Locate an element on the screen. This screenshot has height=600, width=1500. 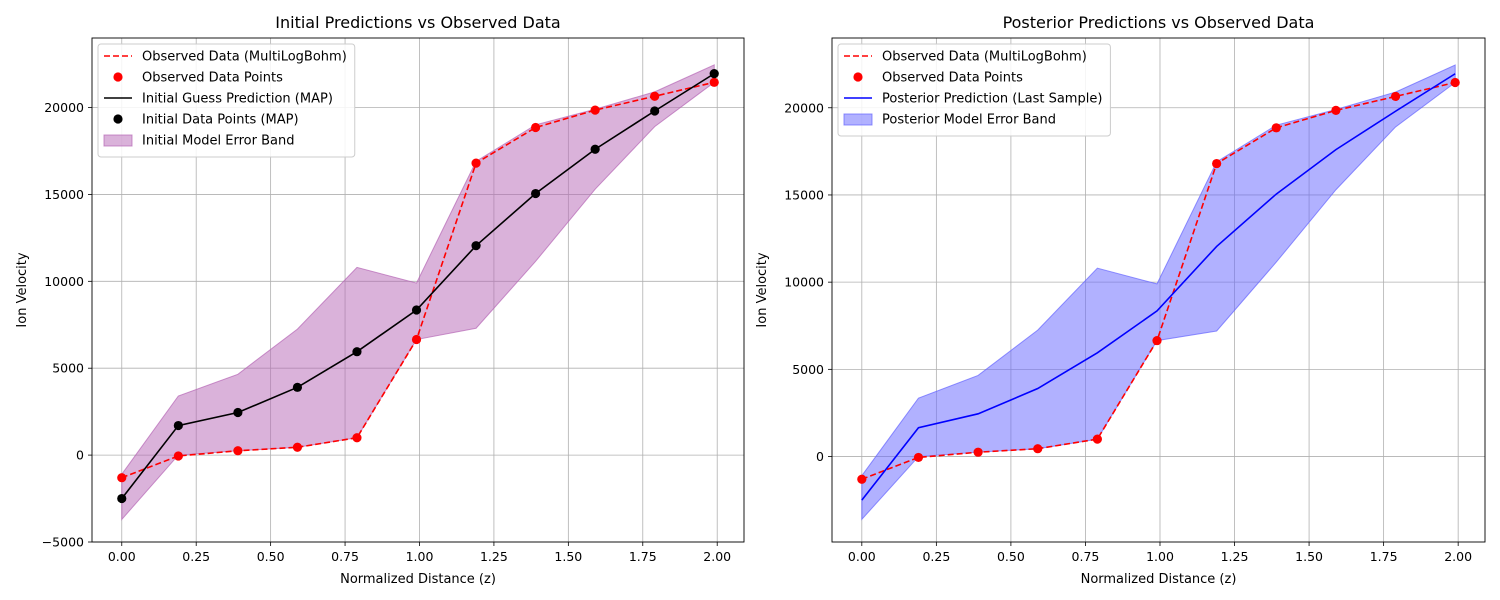
legend-item: Posterior Prediction (Last Sample) is located at coordinates (973, 99).